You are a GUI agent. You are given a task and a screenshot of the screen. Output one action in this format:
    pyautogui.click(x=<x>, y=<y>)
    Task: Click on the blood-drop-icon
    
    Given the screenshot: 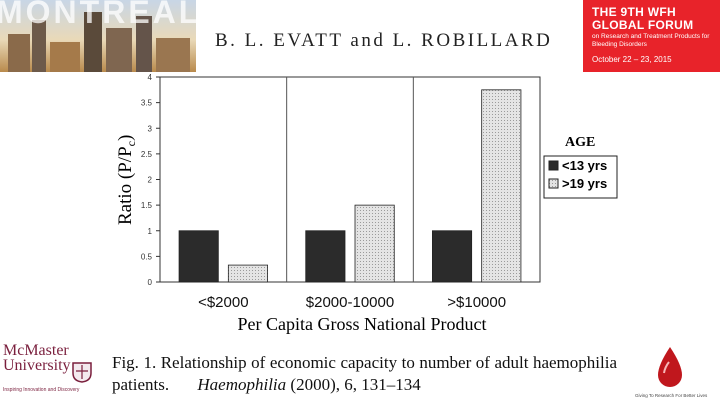 What is the action you would take?
    pyautogui.click(x=670, y=367)
    